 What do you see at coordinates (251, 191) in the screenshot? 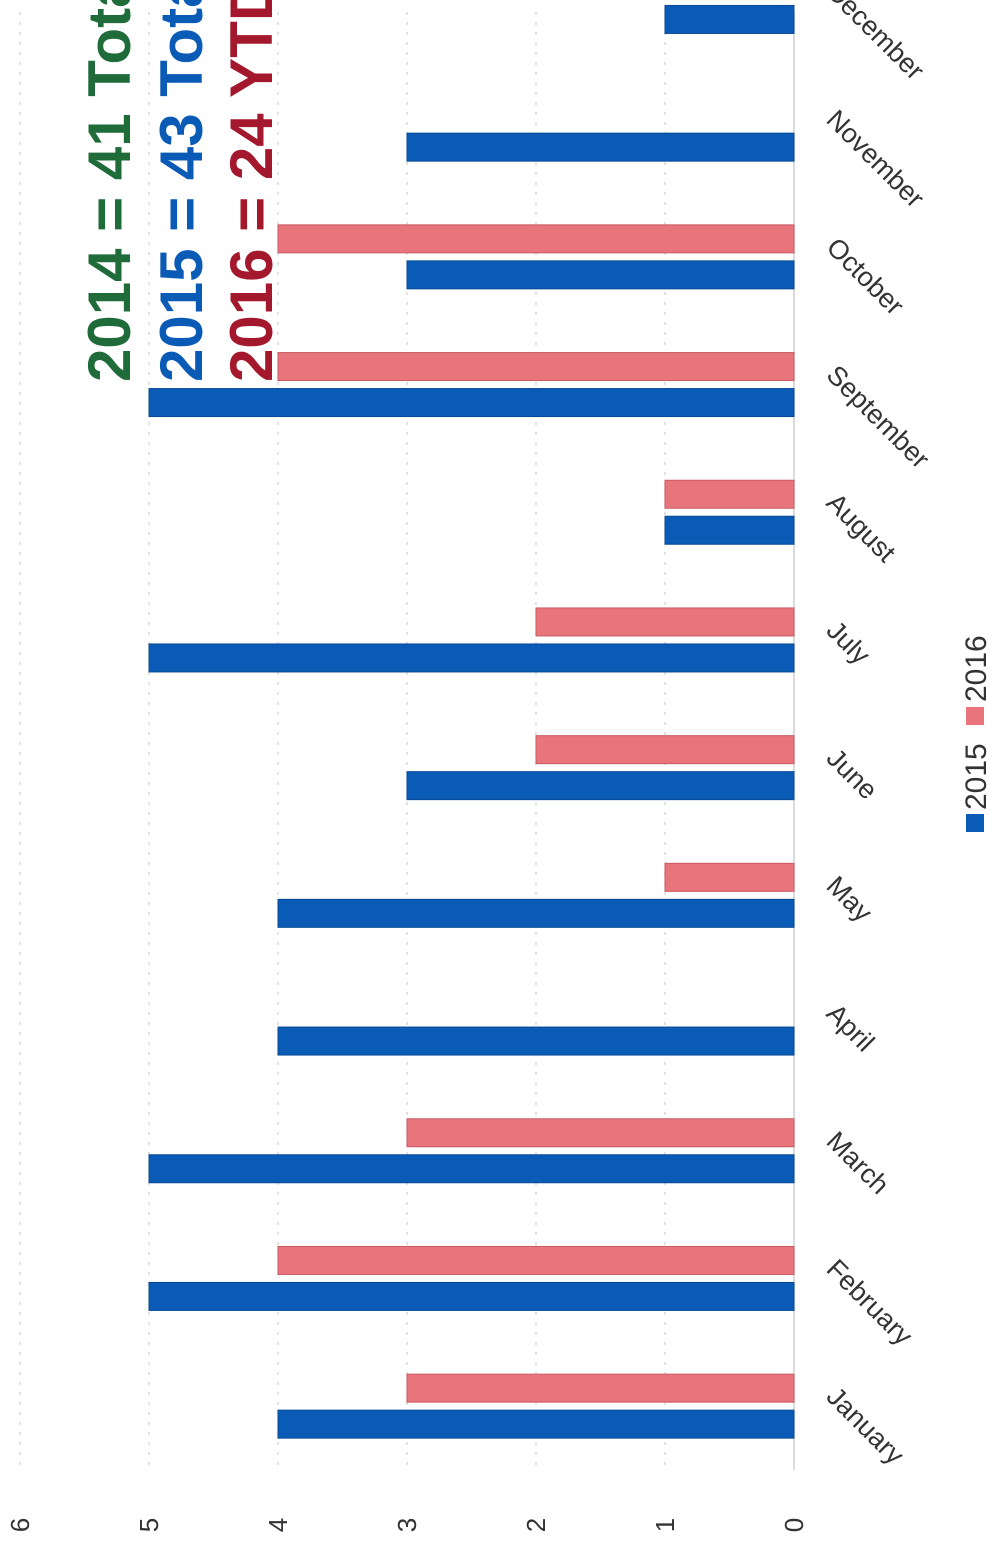
I see `annotation-2016-ytd: 2016 = 24 YTD` at bounding box center [251, 191].